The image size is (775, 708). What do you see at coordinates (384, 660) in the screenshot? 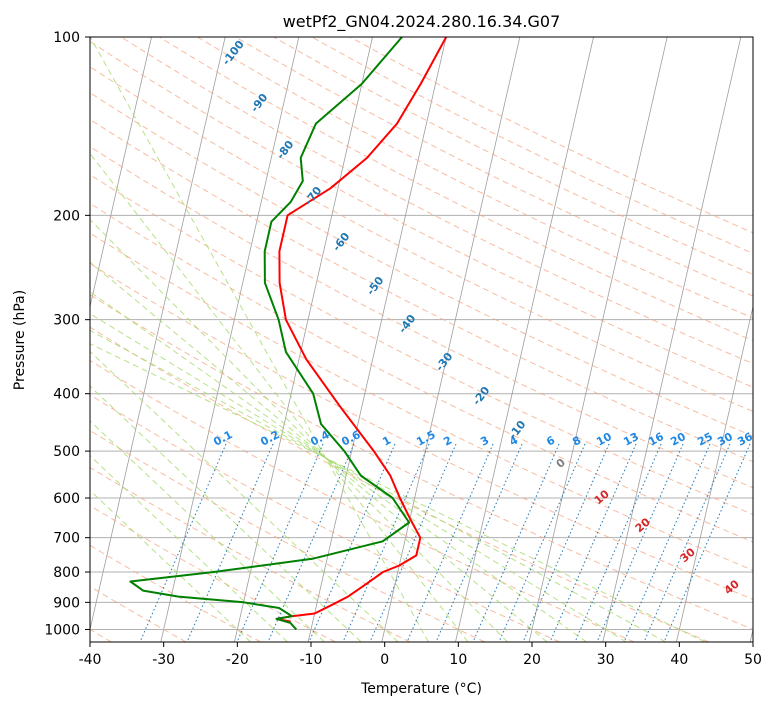
I see `x-tick-label: 0` at bounding box center [384, 660].